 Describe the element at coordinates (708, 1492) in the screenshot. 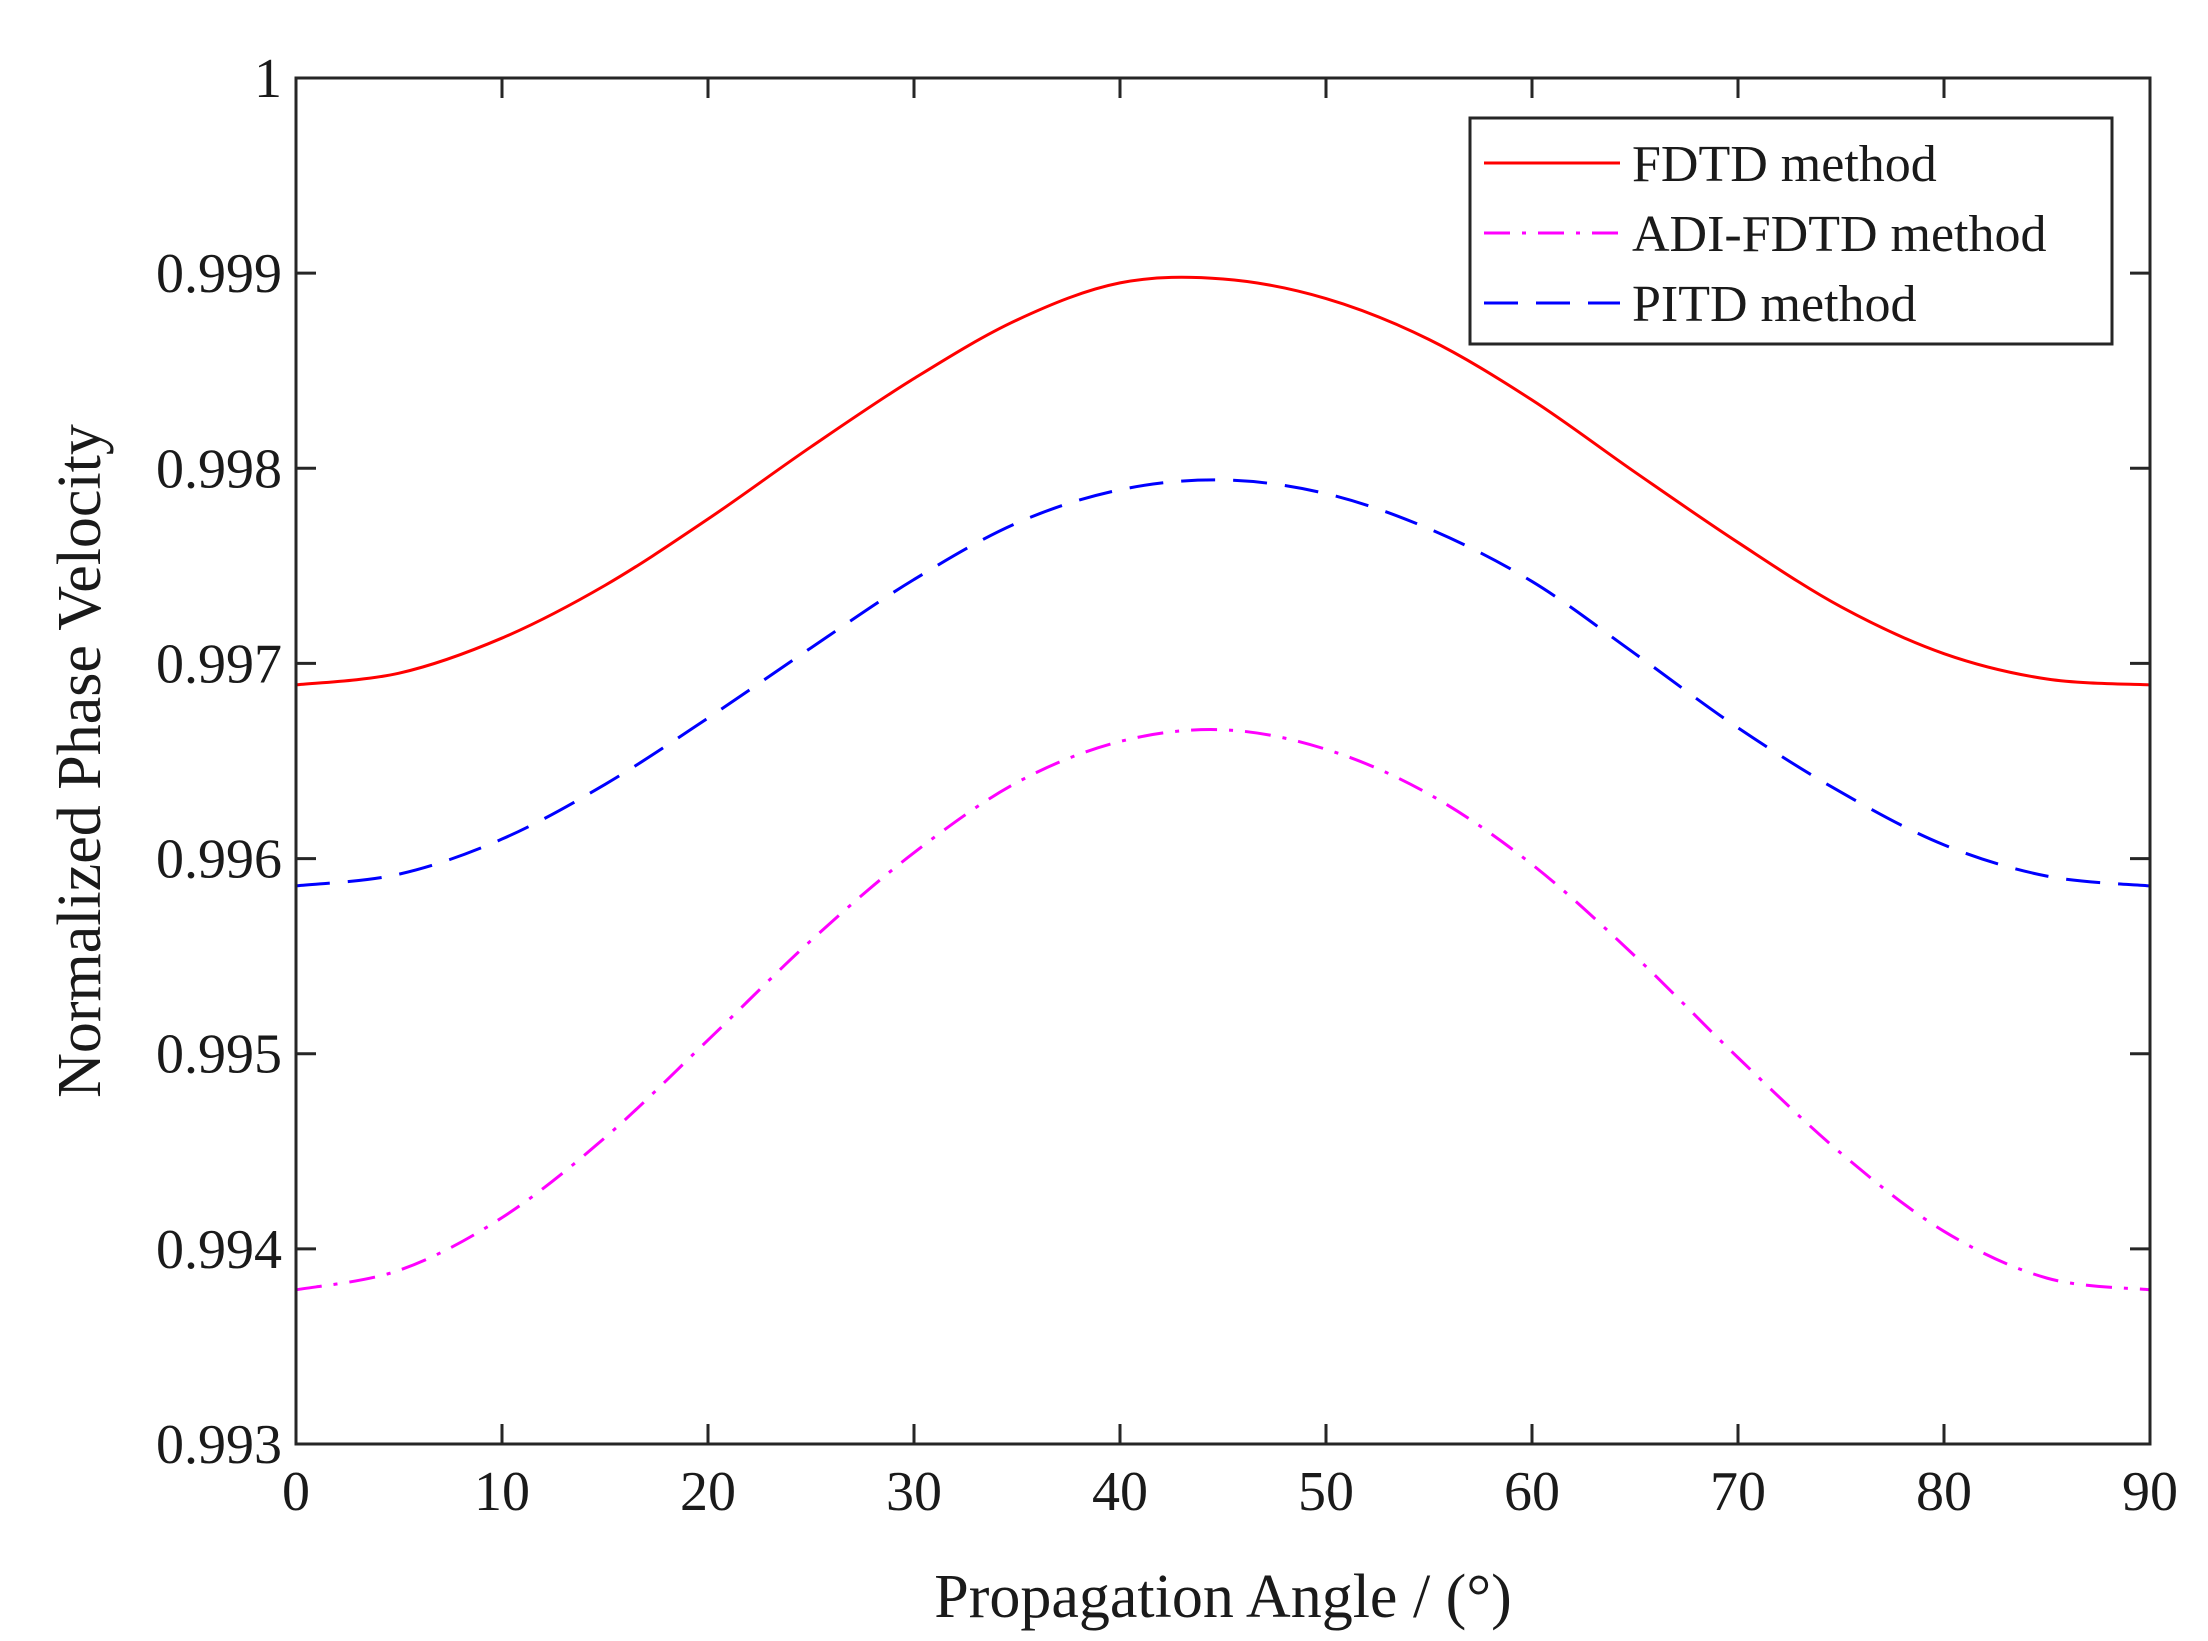

I see `x-tick-label: 20` at that location.